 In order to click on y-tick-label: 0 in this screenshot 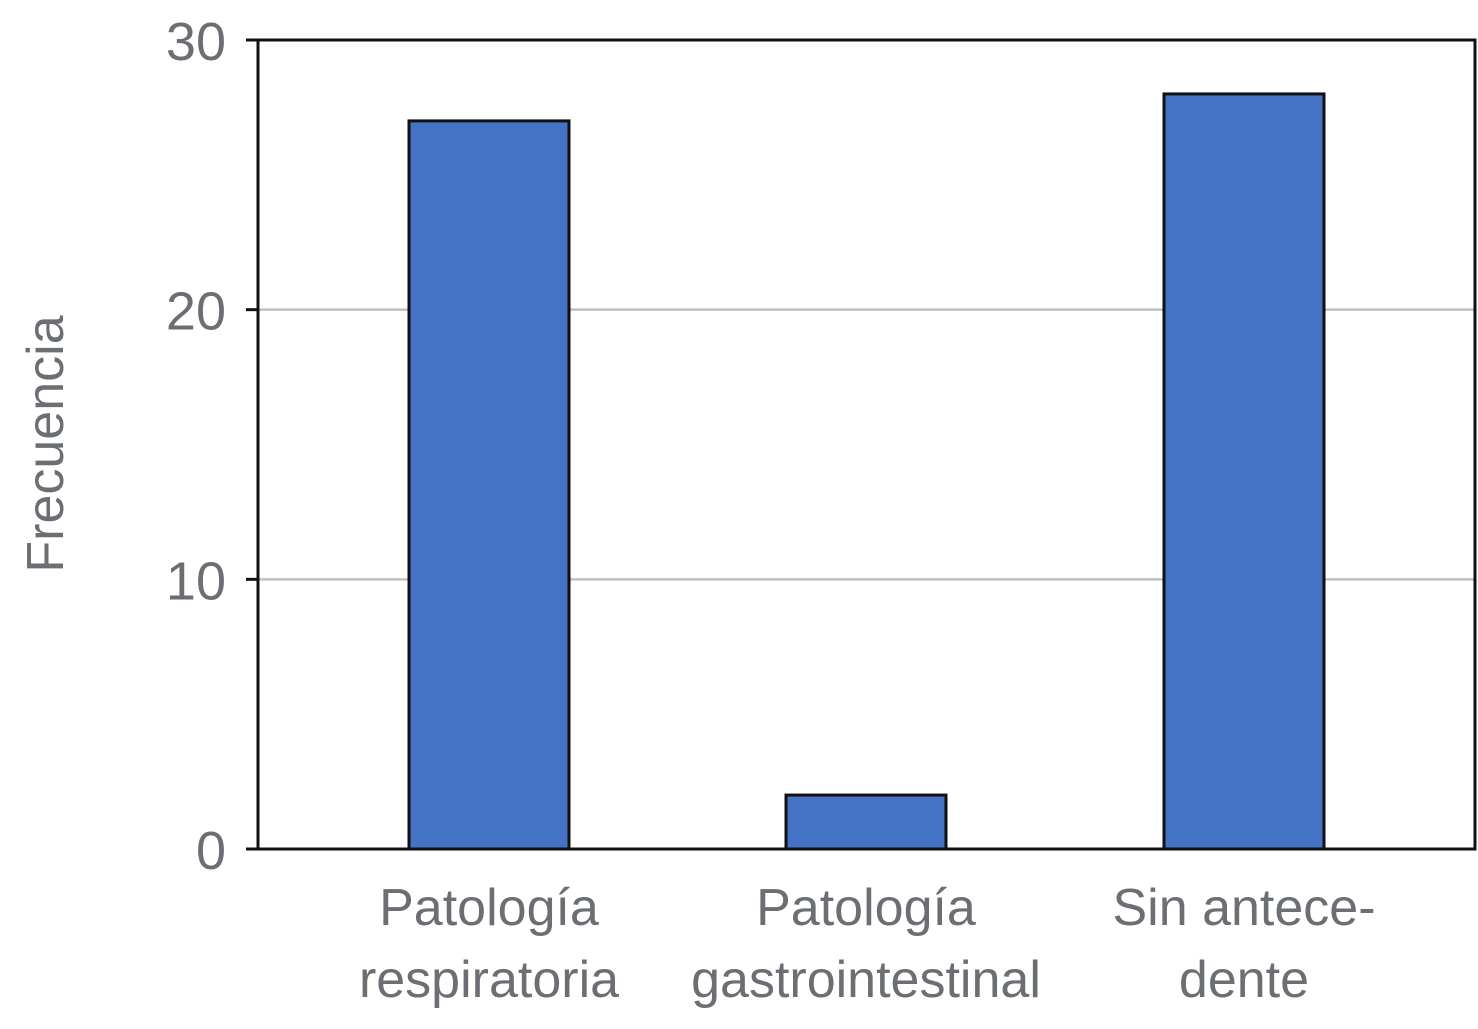, I will do `click(211, 851)`.